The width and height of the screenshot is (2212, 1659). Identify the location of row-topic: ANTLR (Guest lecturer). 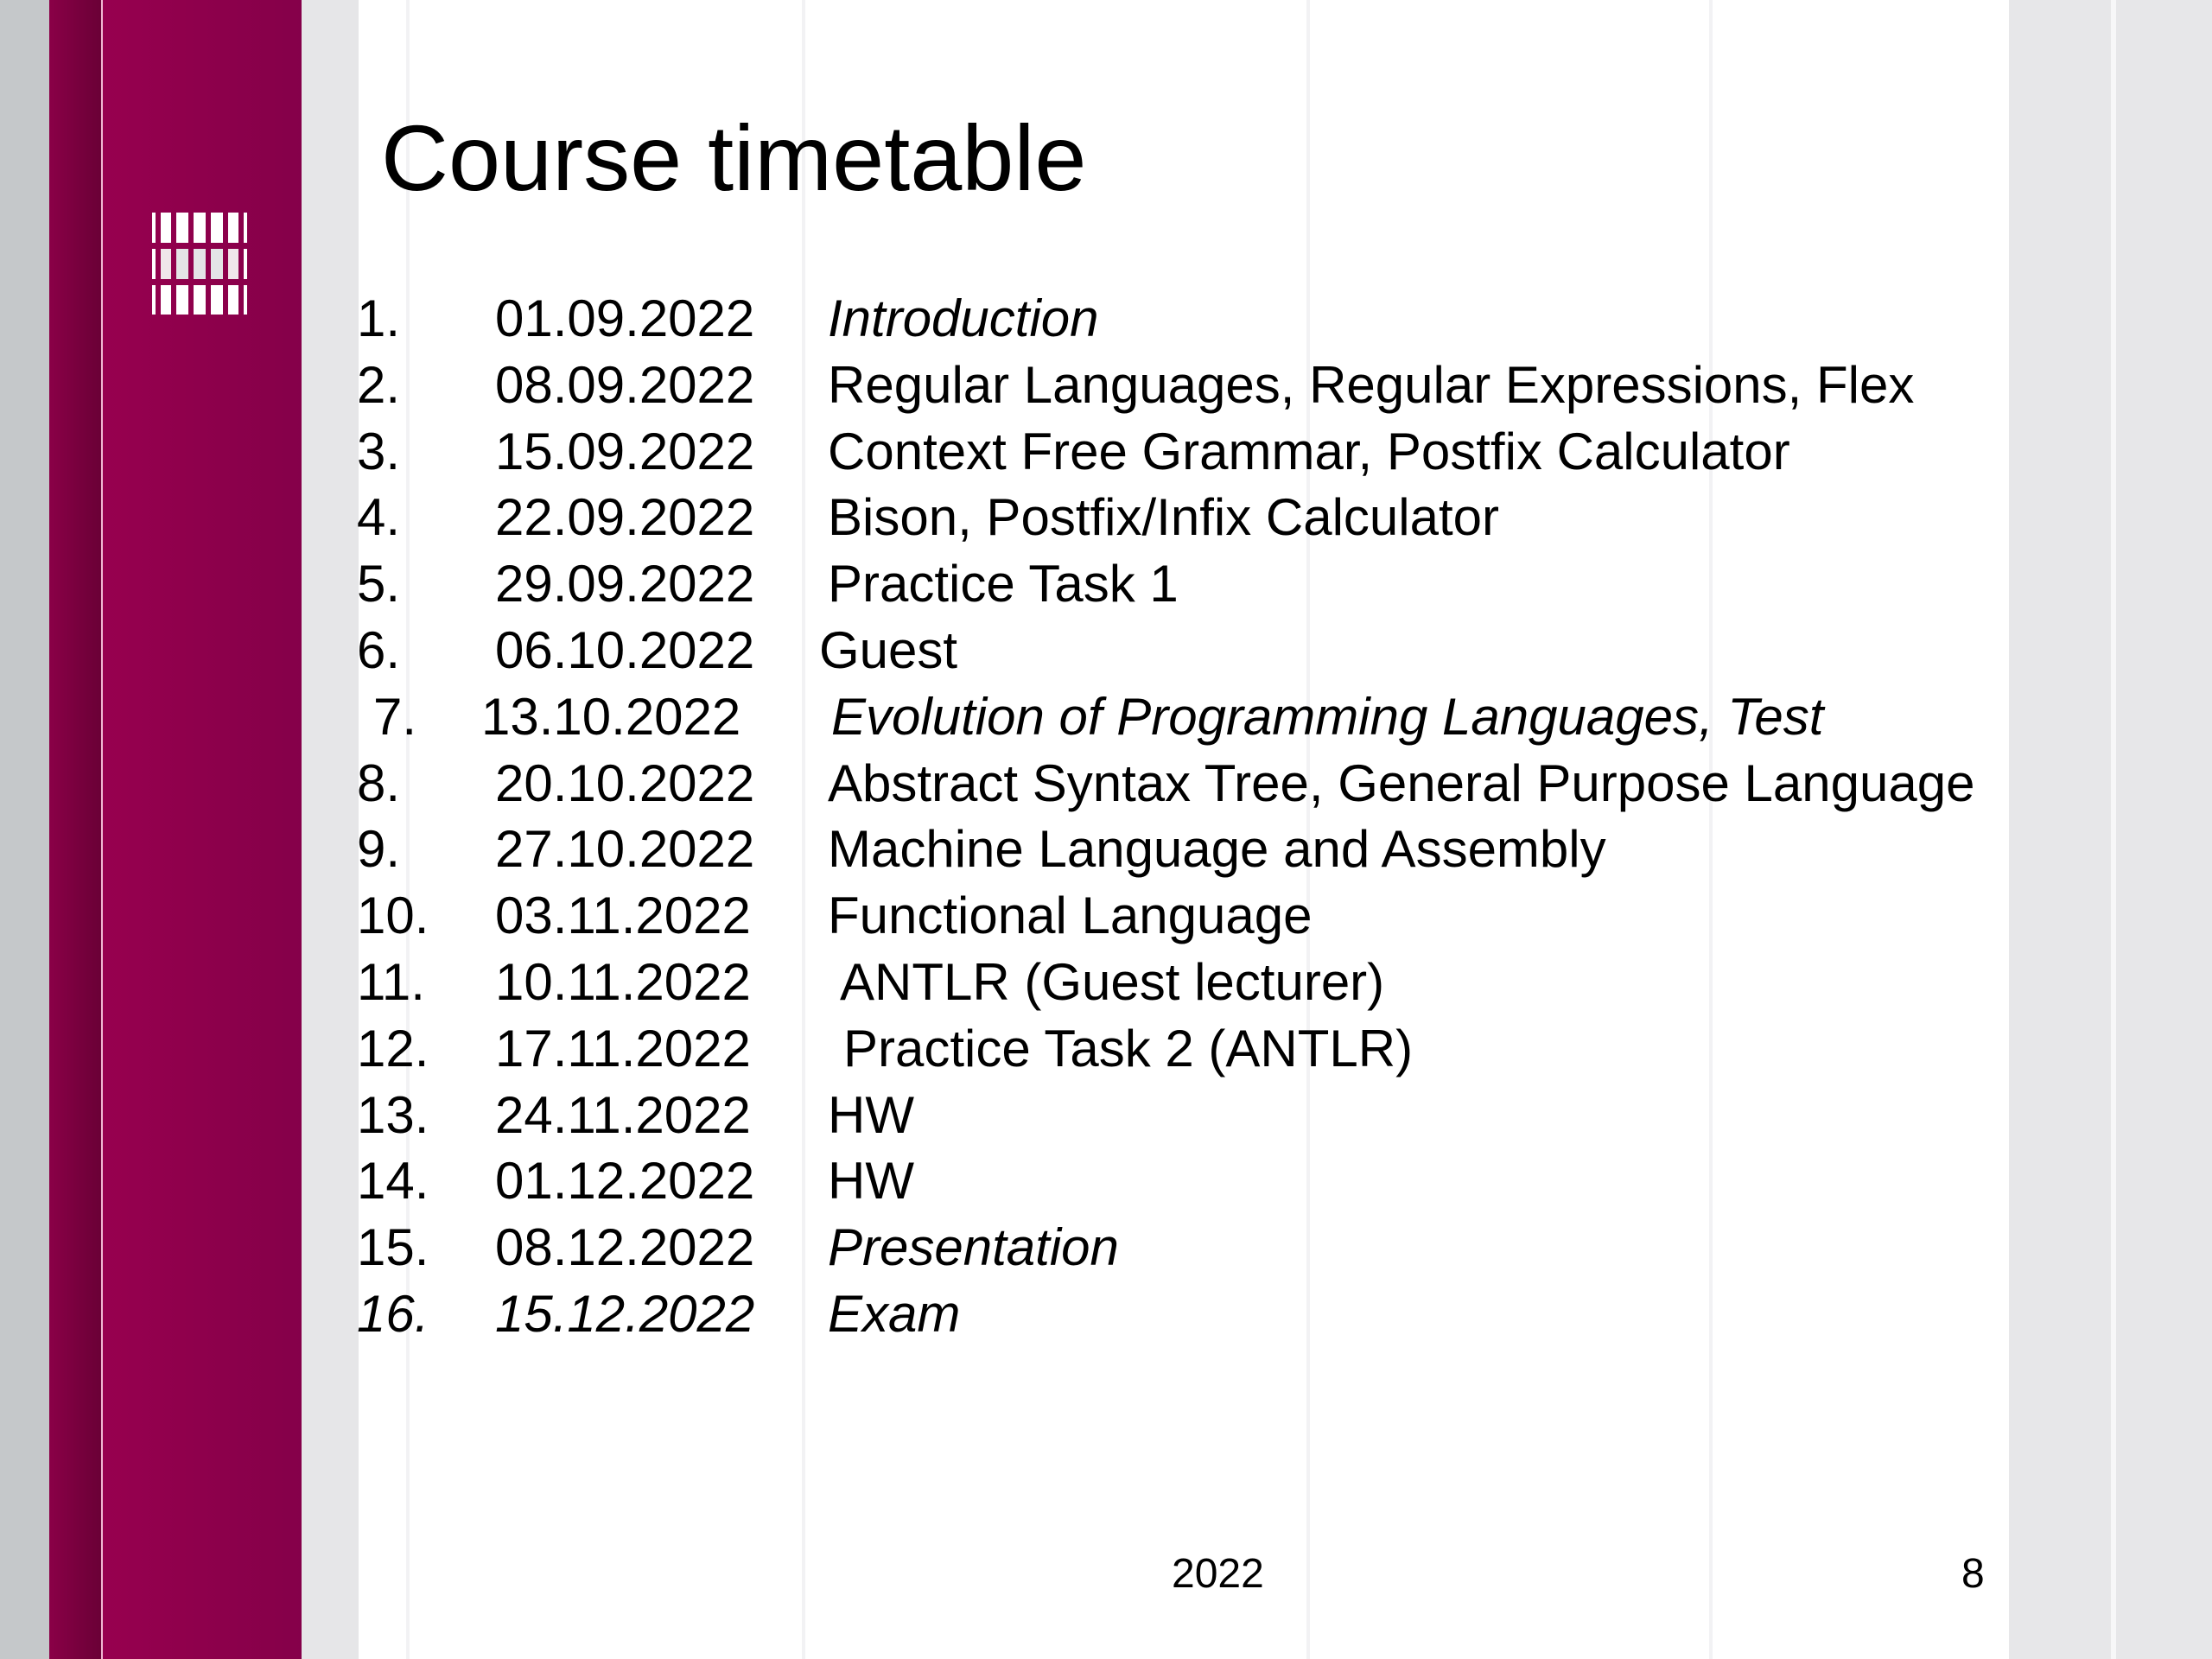
(1112, 982).